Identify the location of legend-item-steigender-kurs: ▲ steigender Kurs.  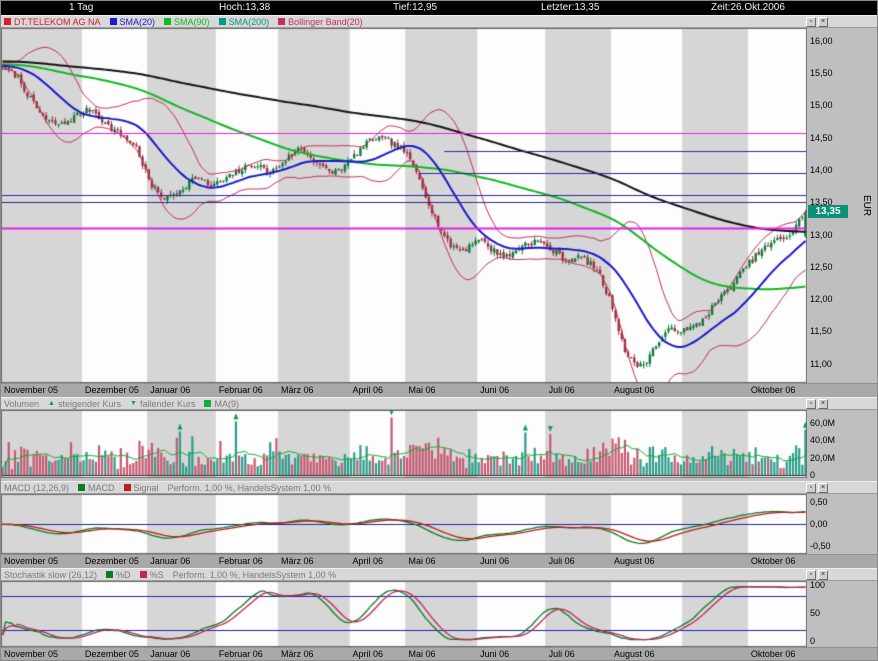
(84, 404).